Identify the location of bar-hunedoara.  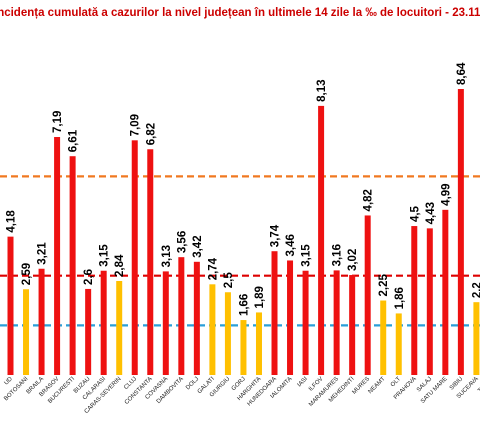
(274, 313).